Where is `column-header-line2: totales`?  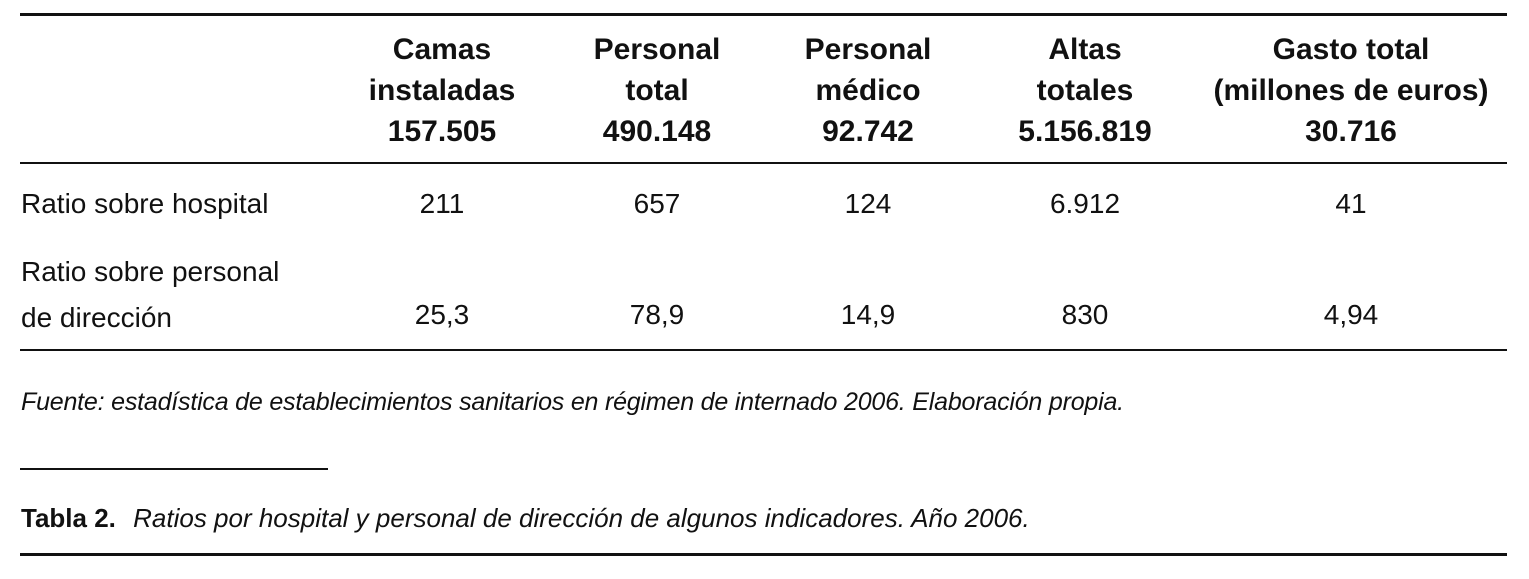
column-header-line2: totales is located at coordinates (1085, 90).